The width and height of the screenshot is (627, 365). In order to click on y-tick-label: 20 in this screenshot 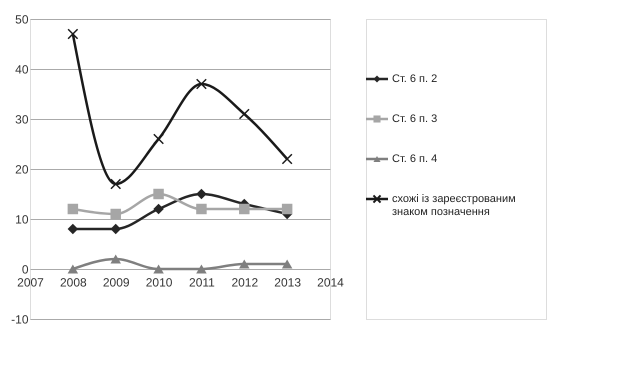, I will do `click(22, 169)`.